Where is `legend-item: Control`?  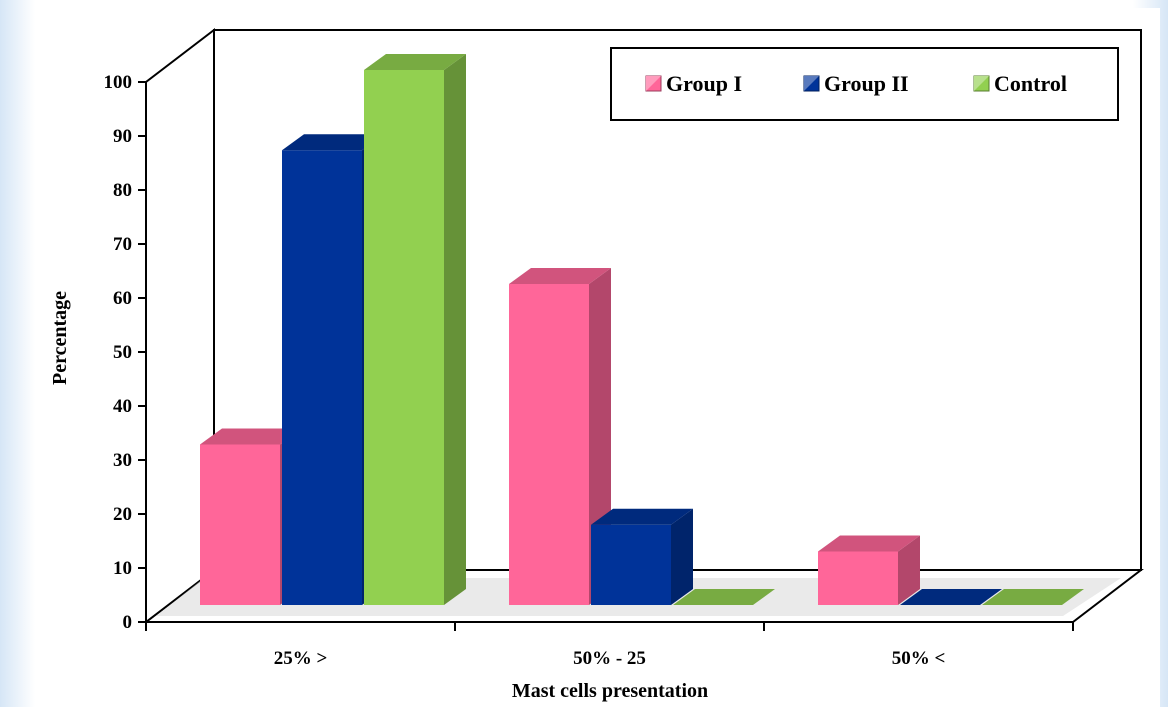
legend-item: Control is located at coordinates (1020, 83).